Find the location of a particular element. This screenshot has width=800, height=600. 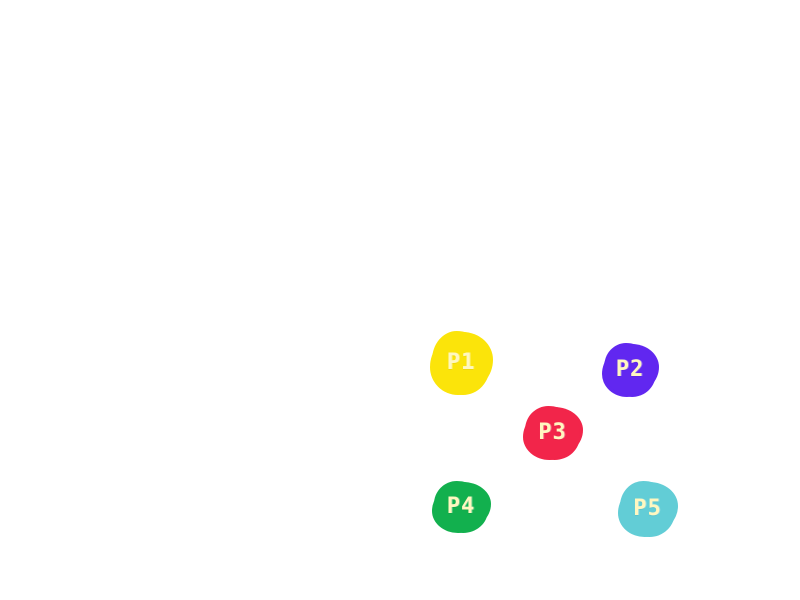

player-token-label: P5 is located at coordinates (647, 508).